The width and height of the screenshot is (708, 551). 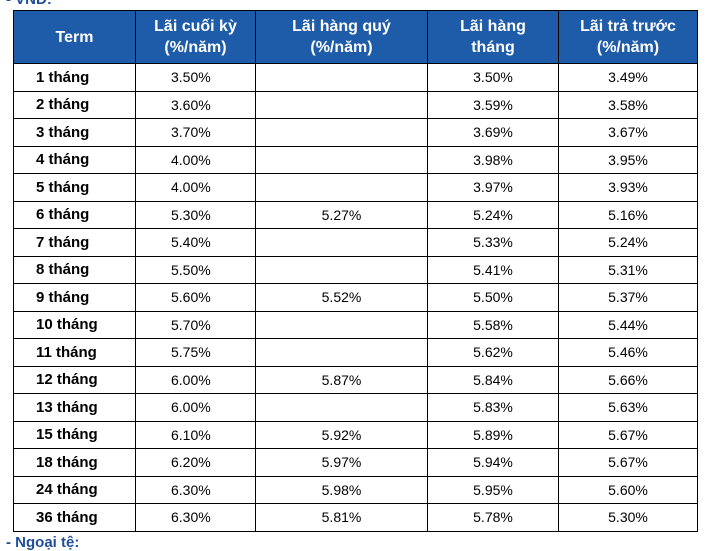 What do you see at coordinates (628, 132) in the screenshot?
I see `cell-upfront-rate: 3.67%` at bounding box center [628, 132].